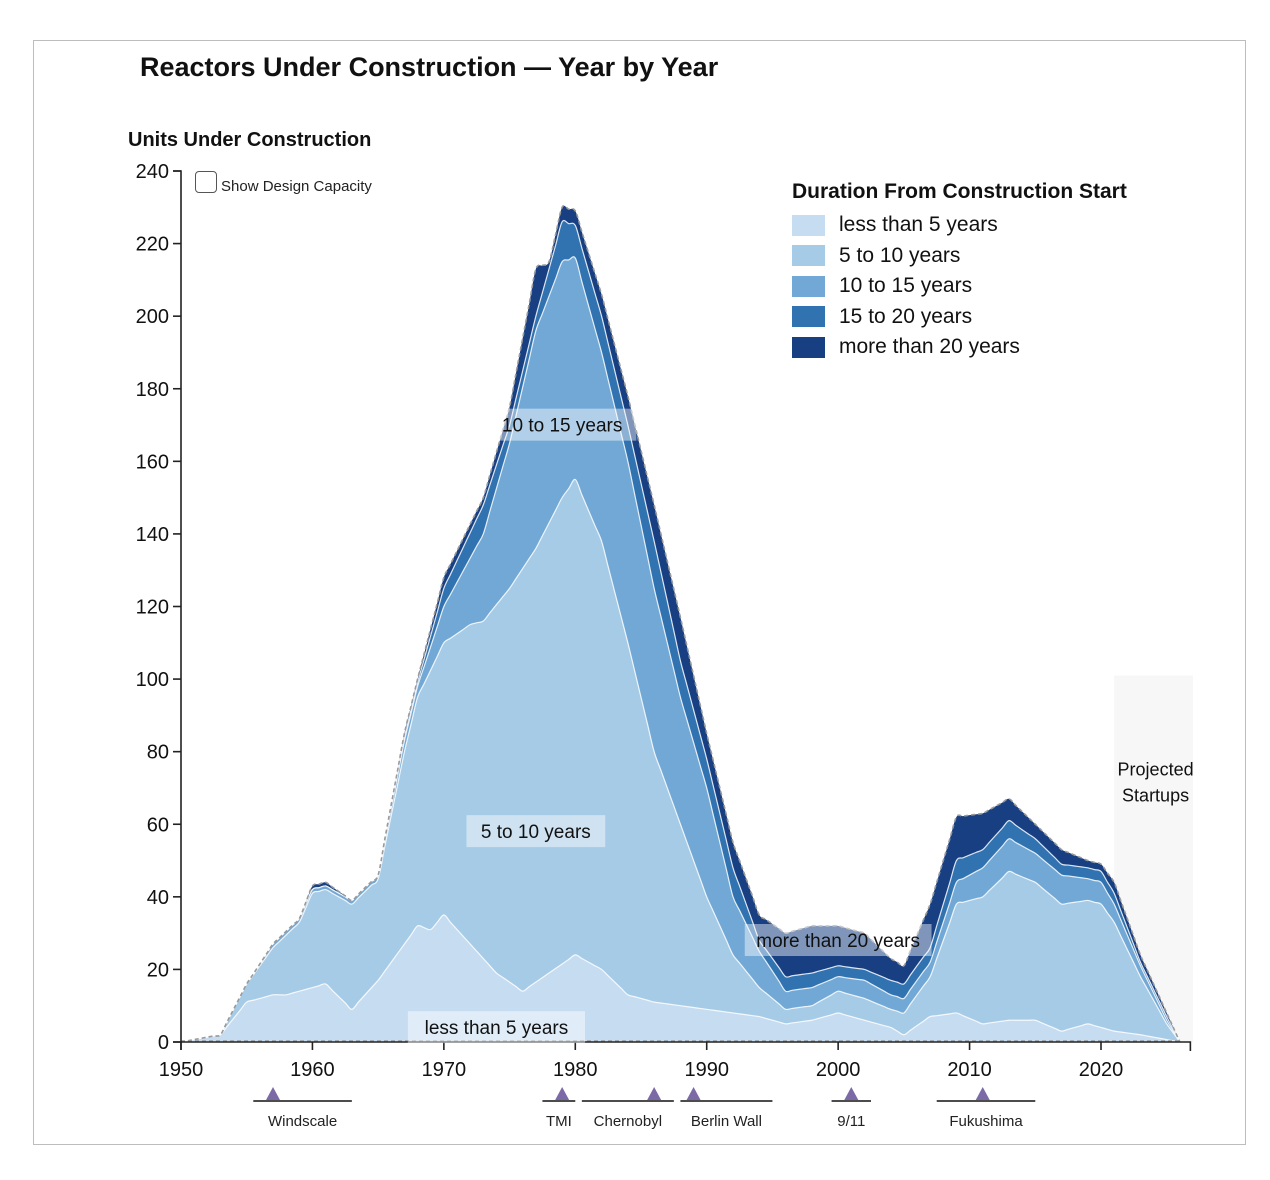  I want to click on y-tick-label: 60, so click(158, 825).